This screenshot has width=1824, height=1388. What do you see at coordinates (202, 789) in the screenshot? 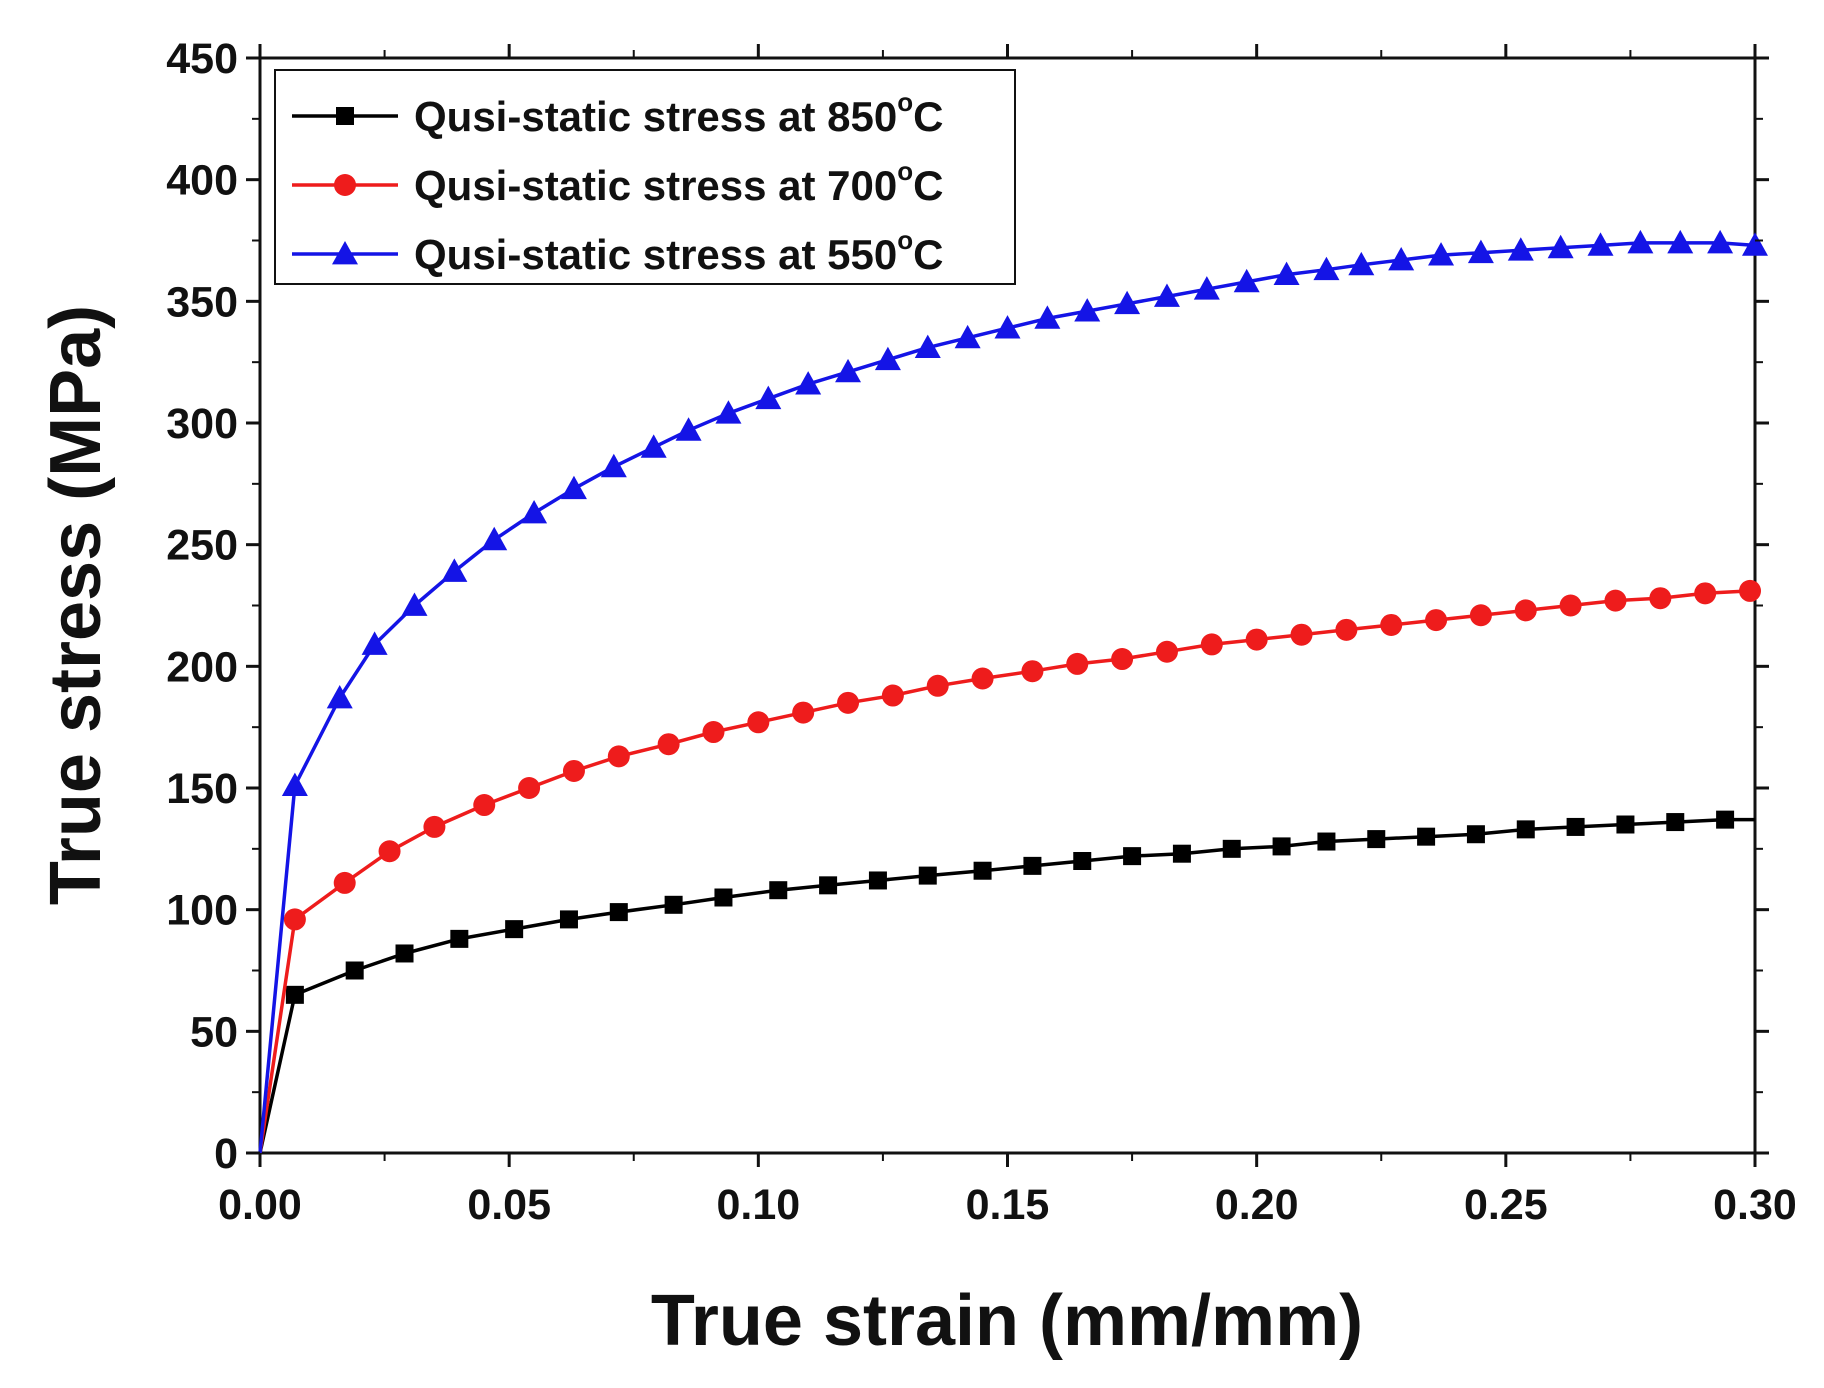
I see `y-tick-label: 150` at bounding box center [202, 789].